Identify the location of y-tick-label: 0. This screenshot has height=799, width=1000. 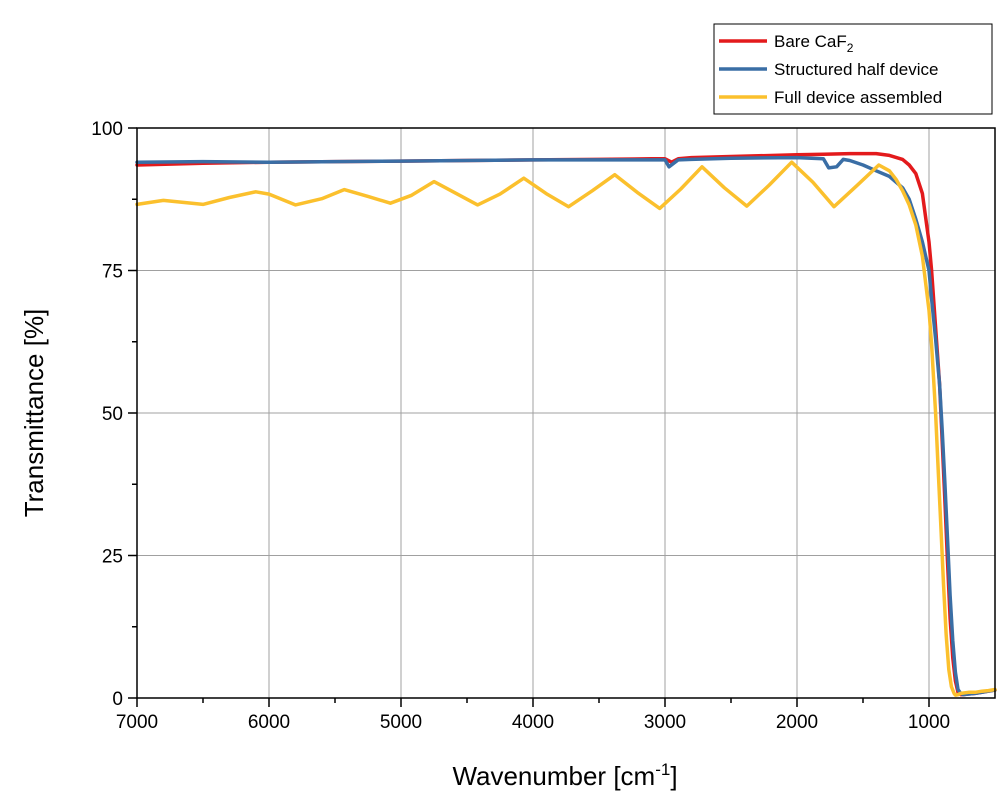
(117, 699).